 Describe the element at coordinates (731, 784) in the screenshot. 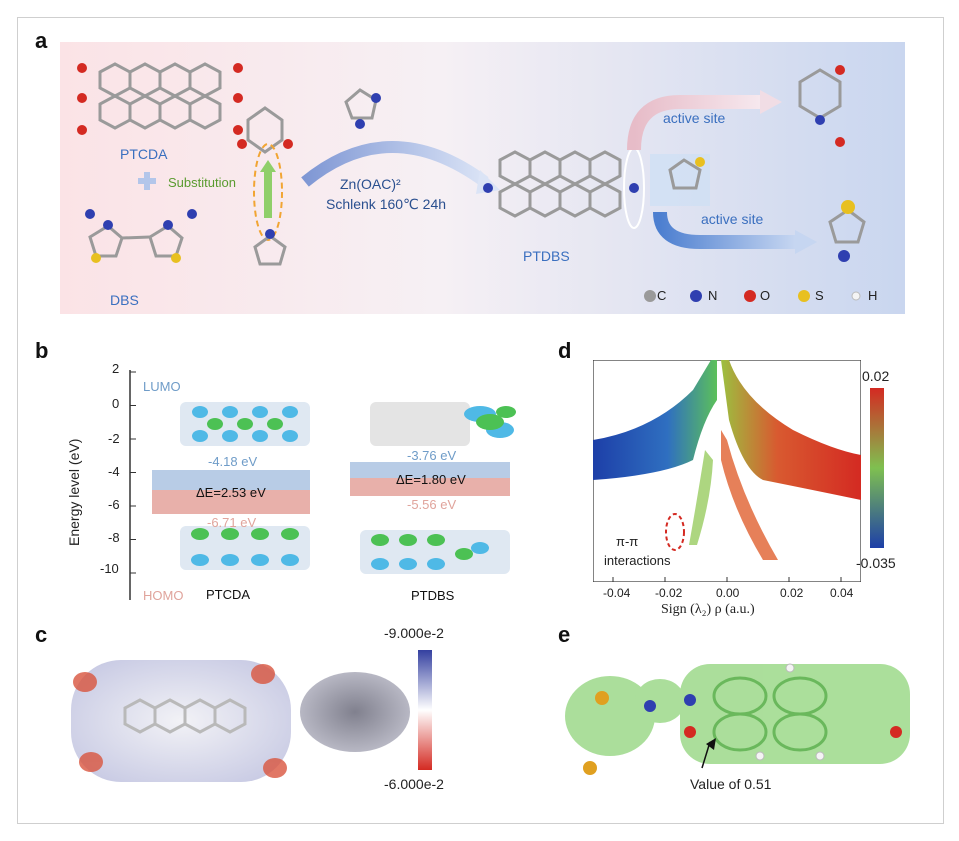

I see `iri-annotation-label: Value of 0.51` at that location.